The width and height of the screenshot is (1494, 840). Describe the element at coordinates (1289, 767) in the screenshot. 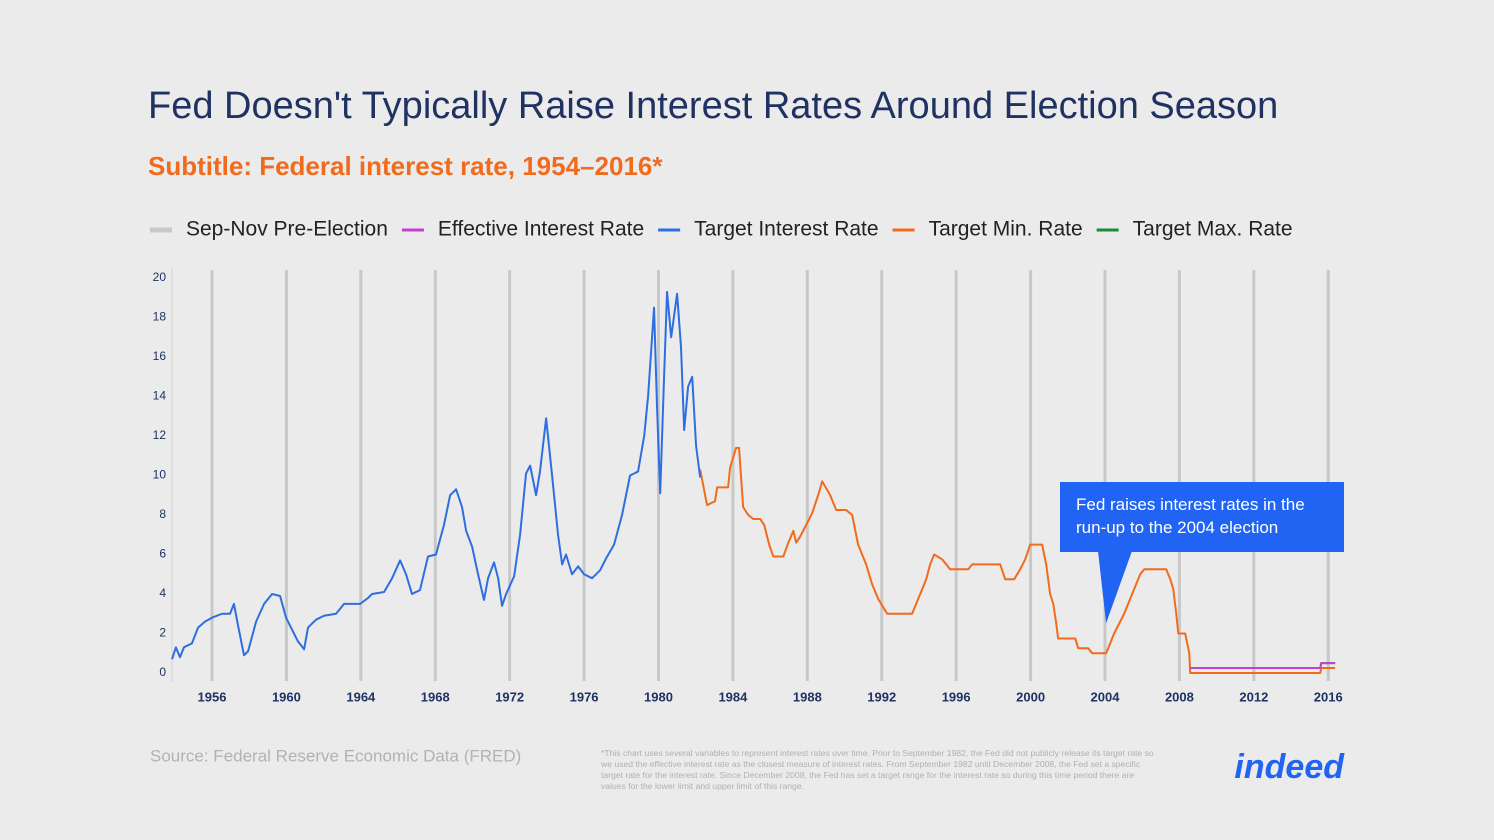

I see `brand-logo: indeed` at that location.